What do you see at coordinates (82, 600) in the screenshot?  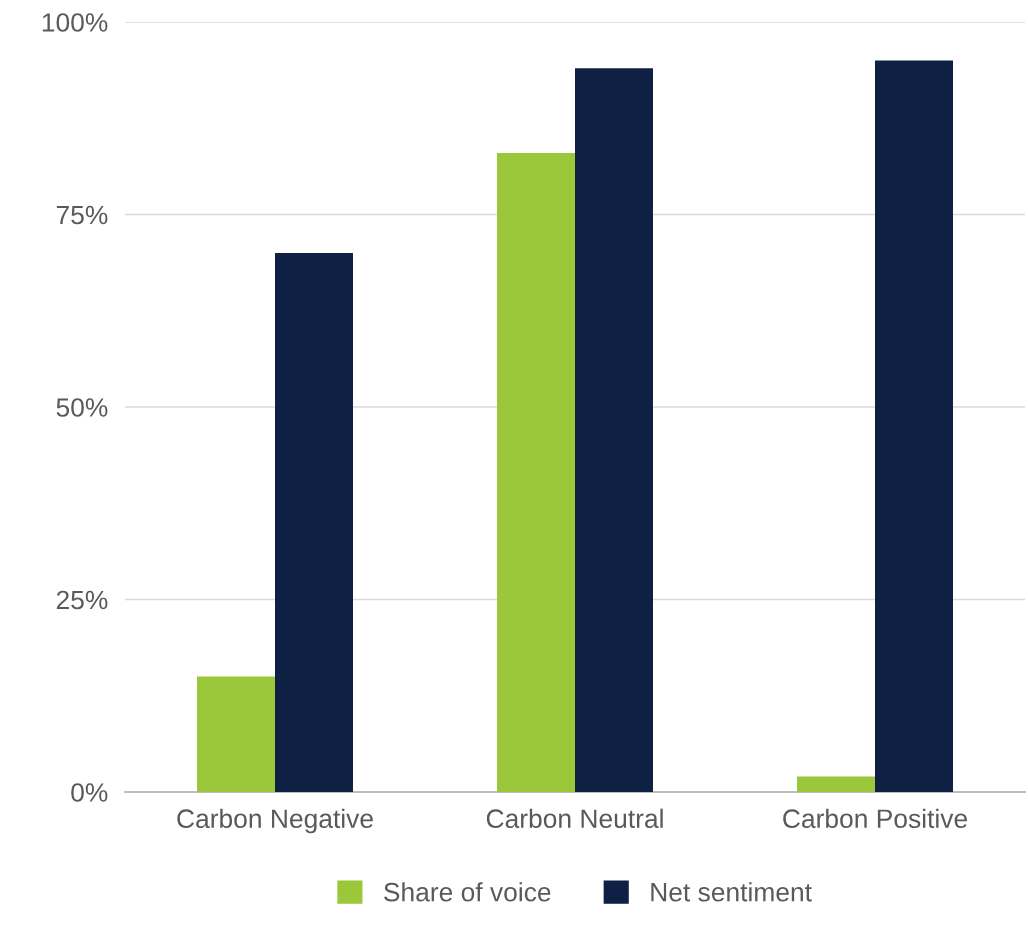 I see `y-tick-label: 25%` at bounding box center [82, 600].